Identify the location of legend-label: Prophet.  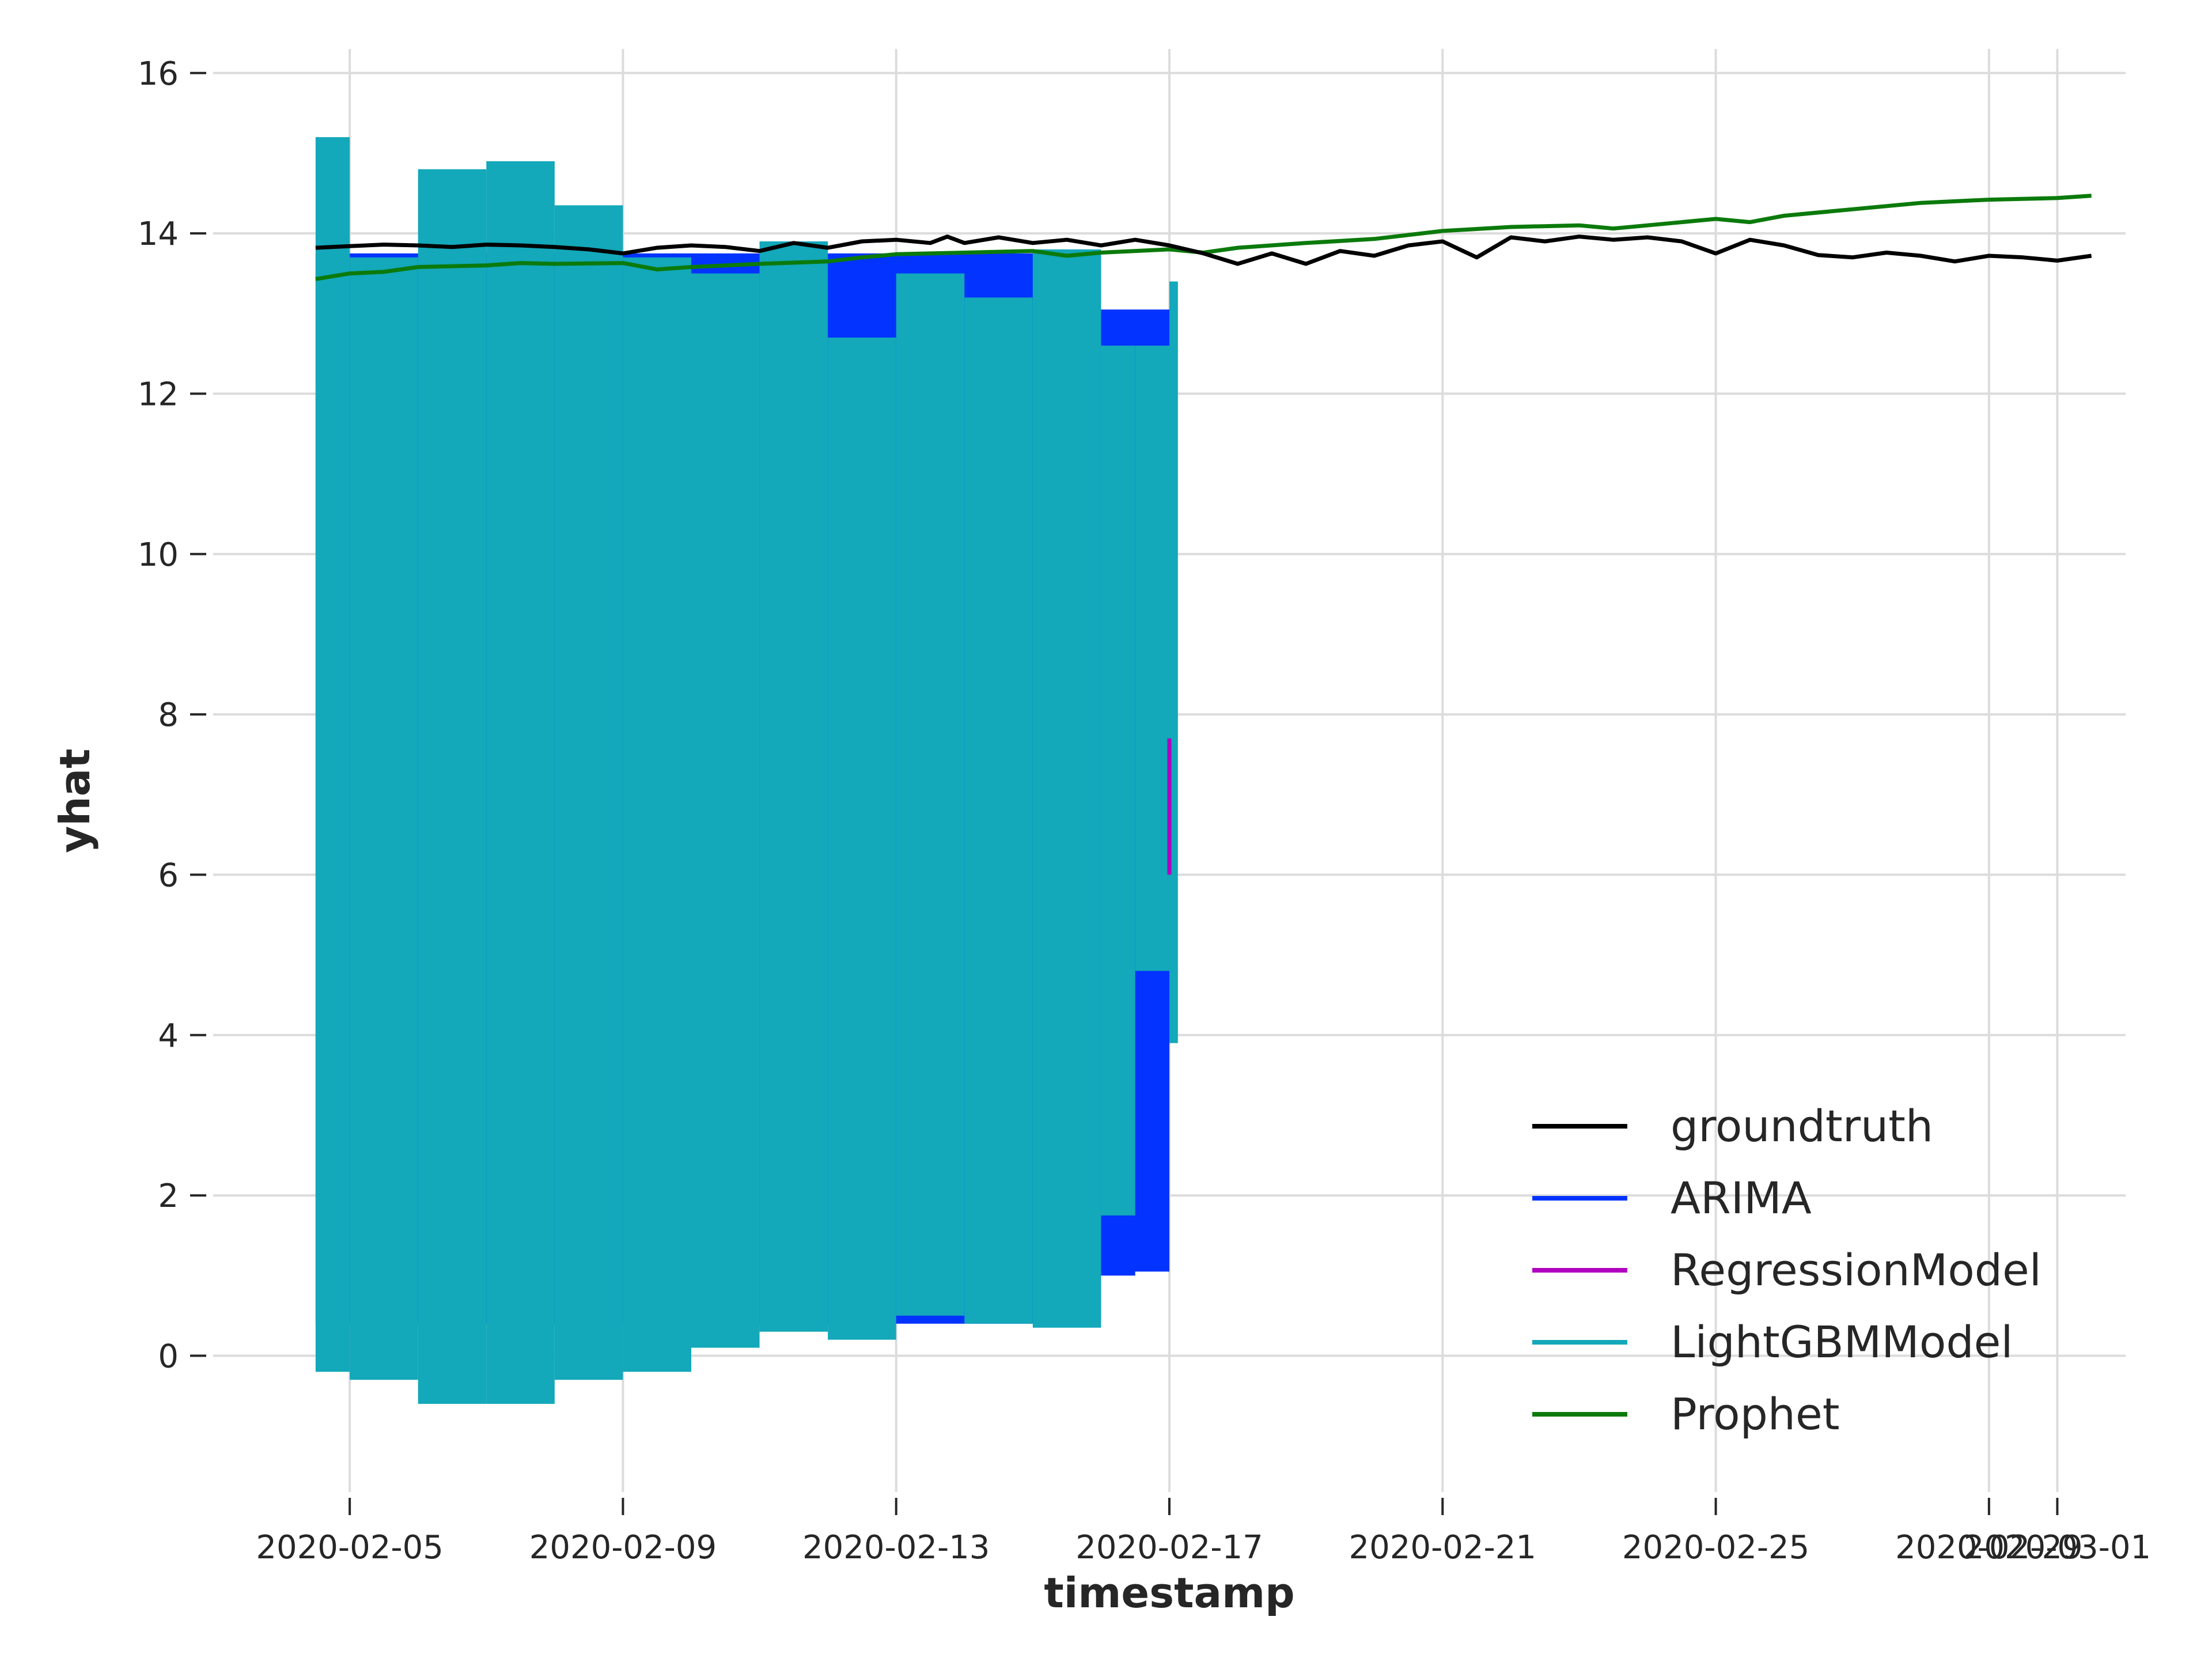
(1755, 1414).